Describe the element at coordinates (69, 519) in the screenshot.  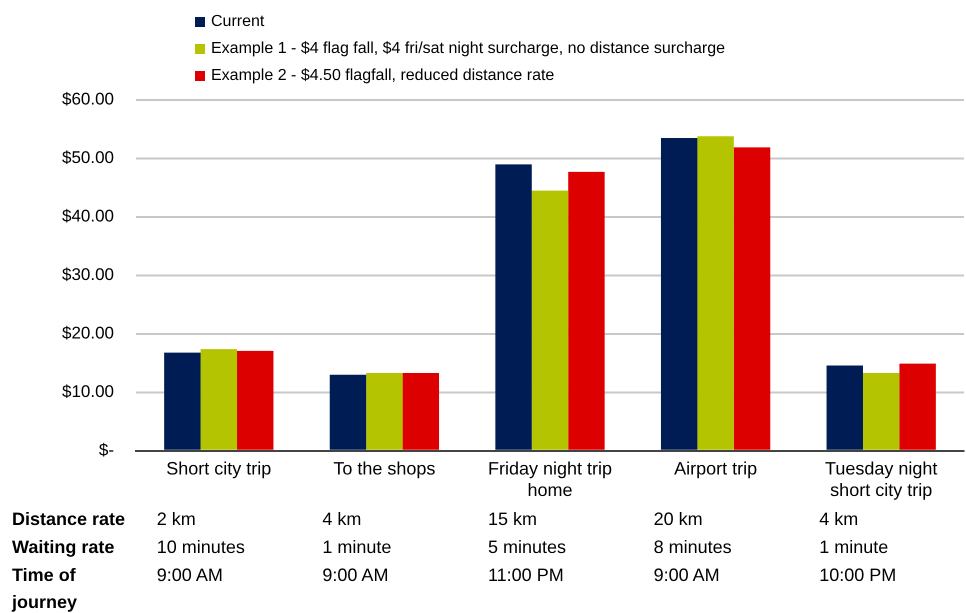
I see `text: Distance rate` at that location.